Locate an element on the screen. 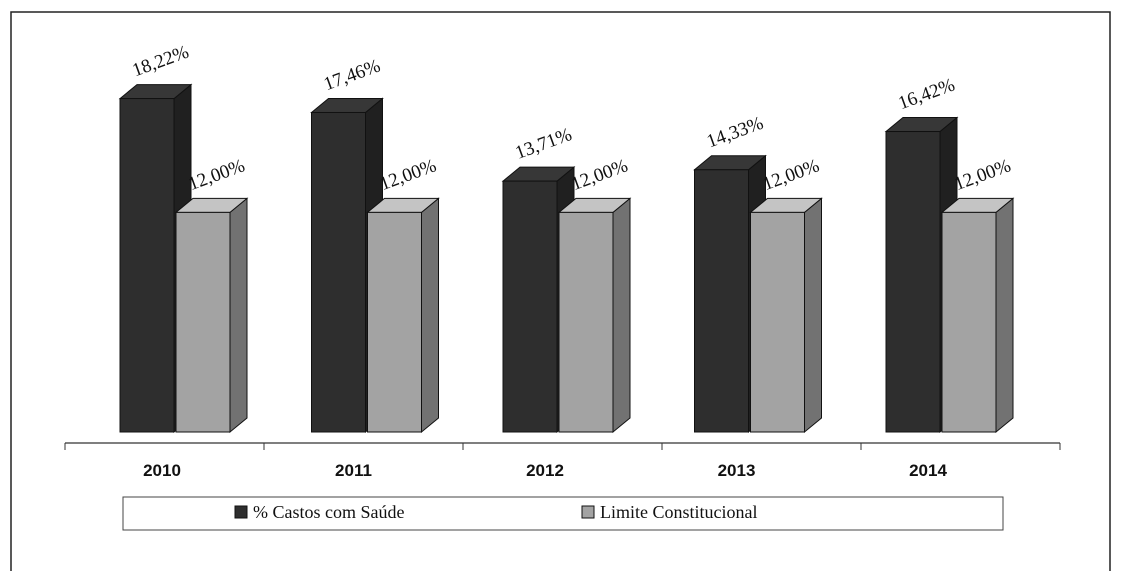  legend-label: % Castos com Saúde is located at coordinates (328, 512).